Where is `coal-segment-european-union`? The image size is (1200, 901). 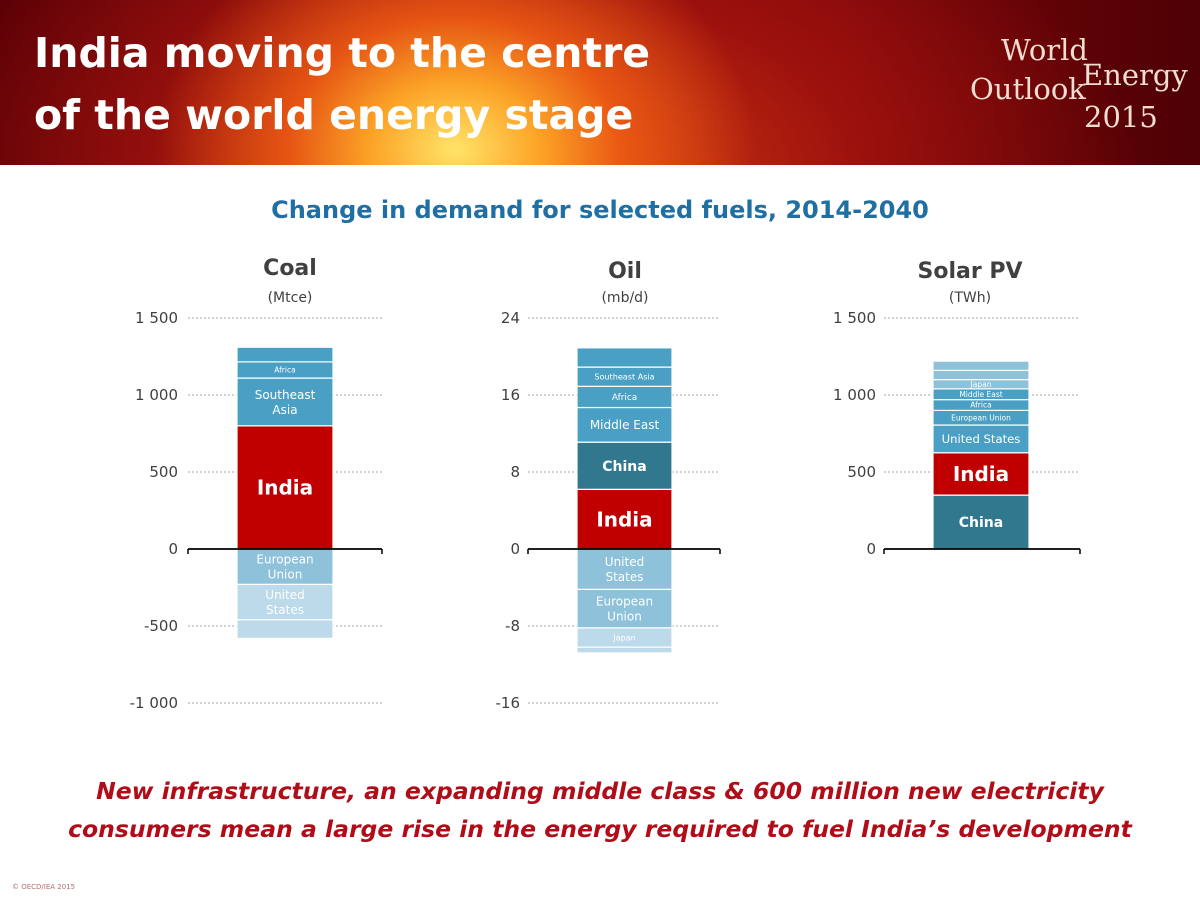 coal-segment-european-union is located at coordinates (285, 567).